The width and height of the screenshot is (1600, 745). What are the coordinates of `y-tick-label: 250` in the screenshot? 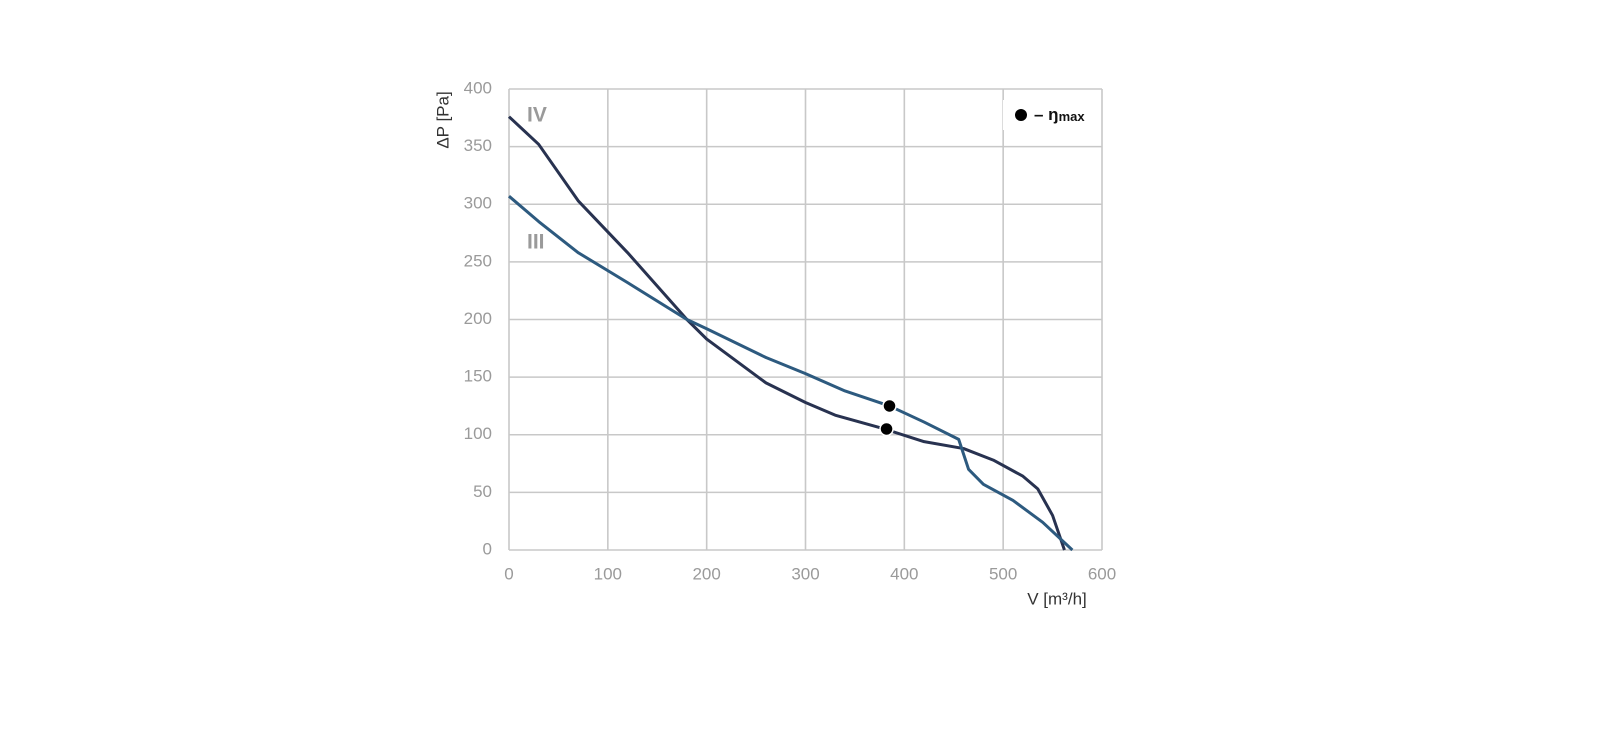 It's located at (478, 260).